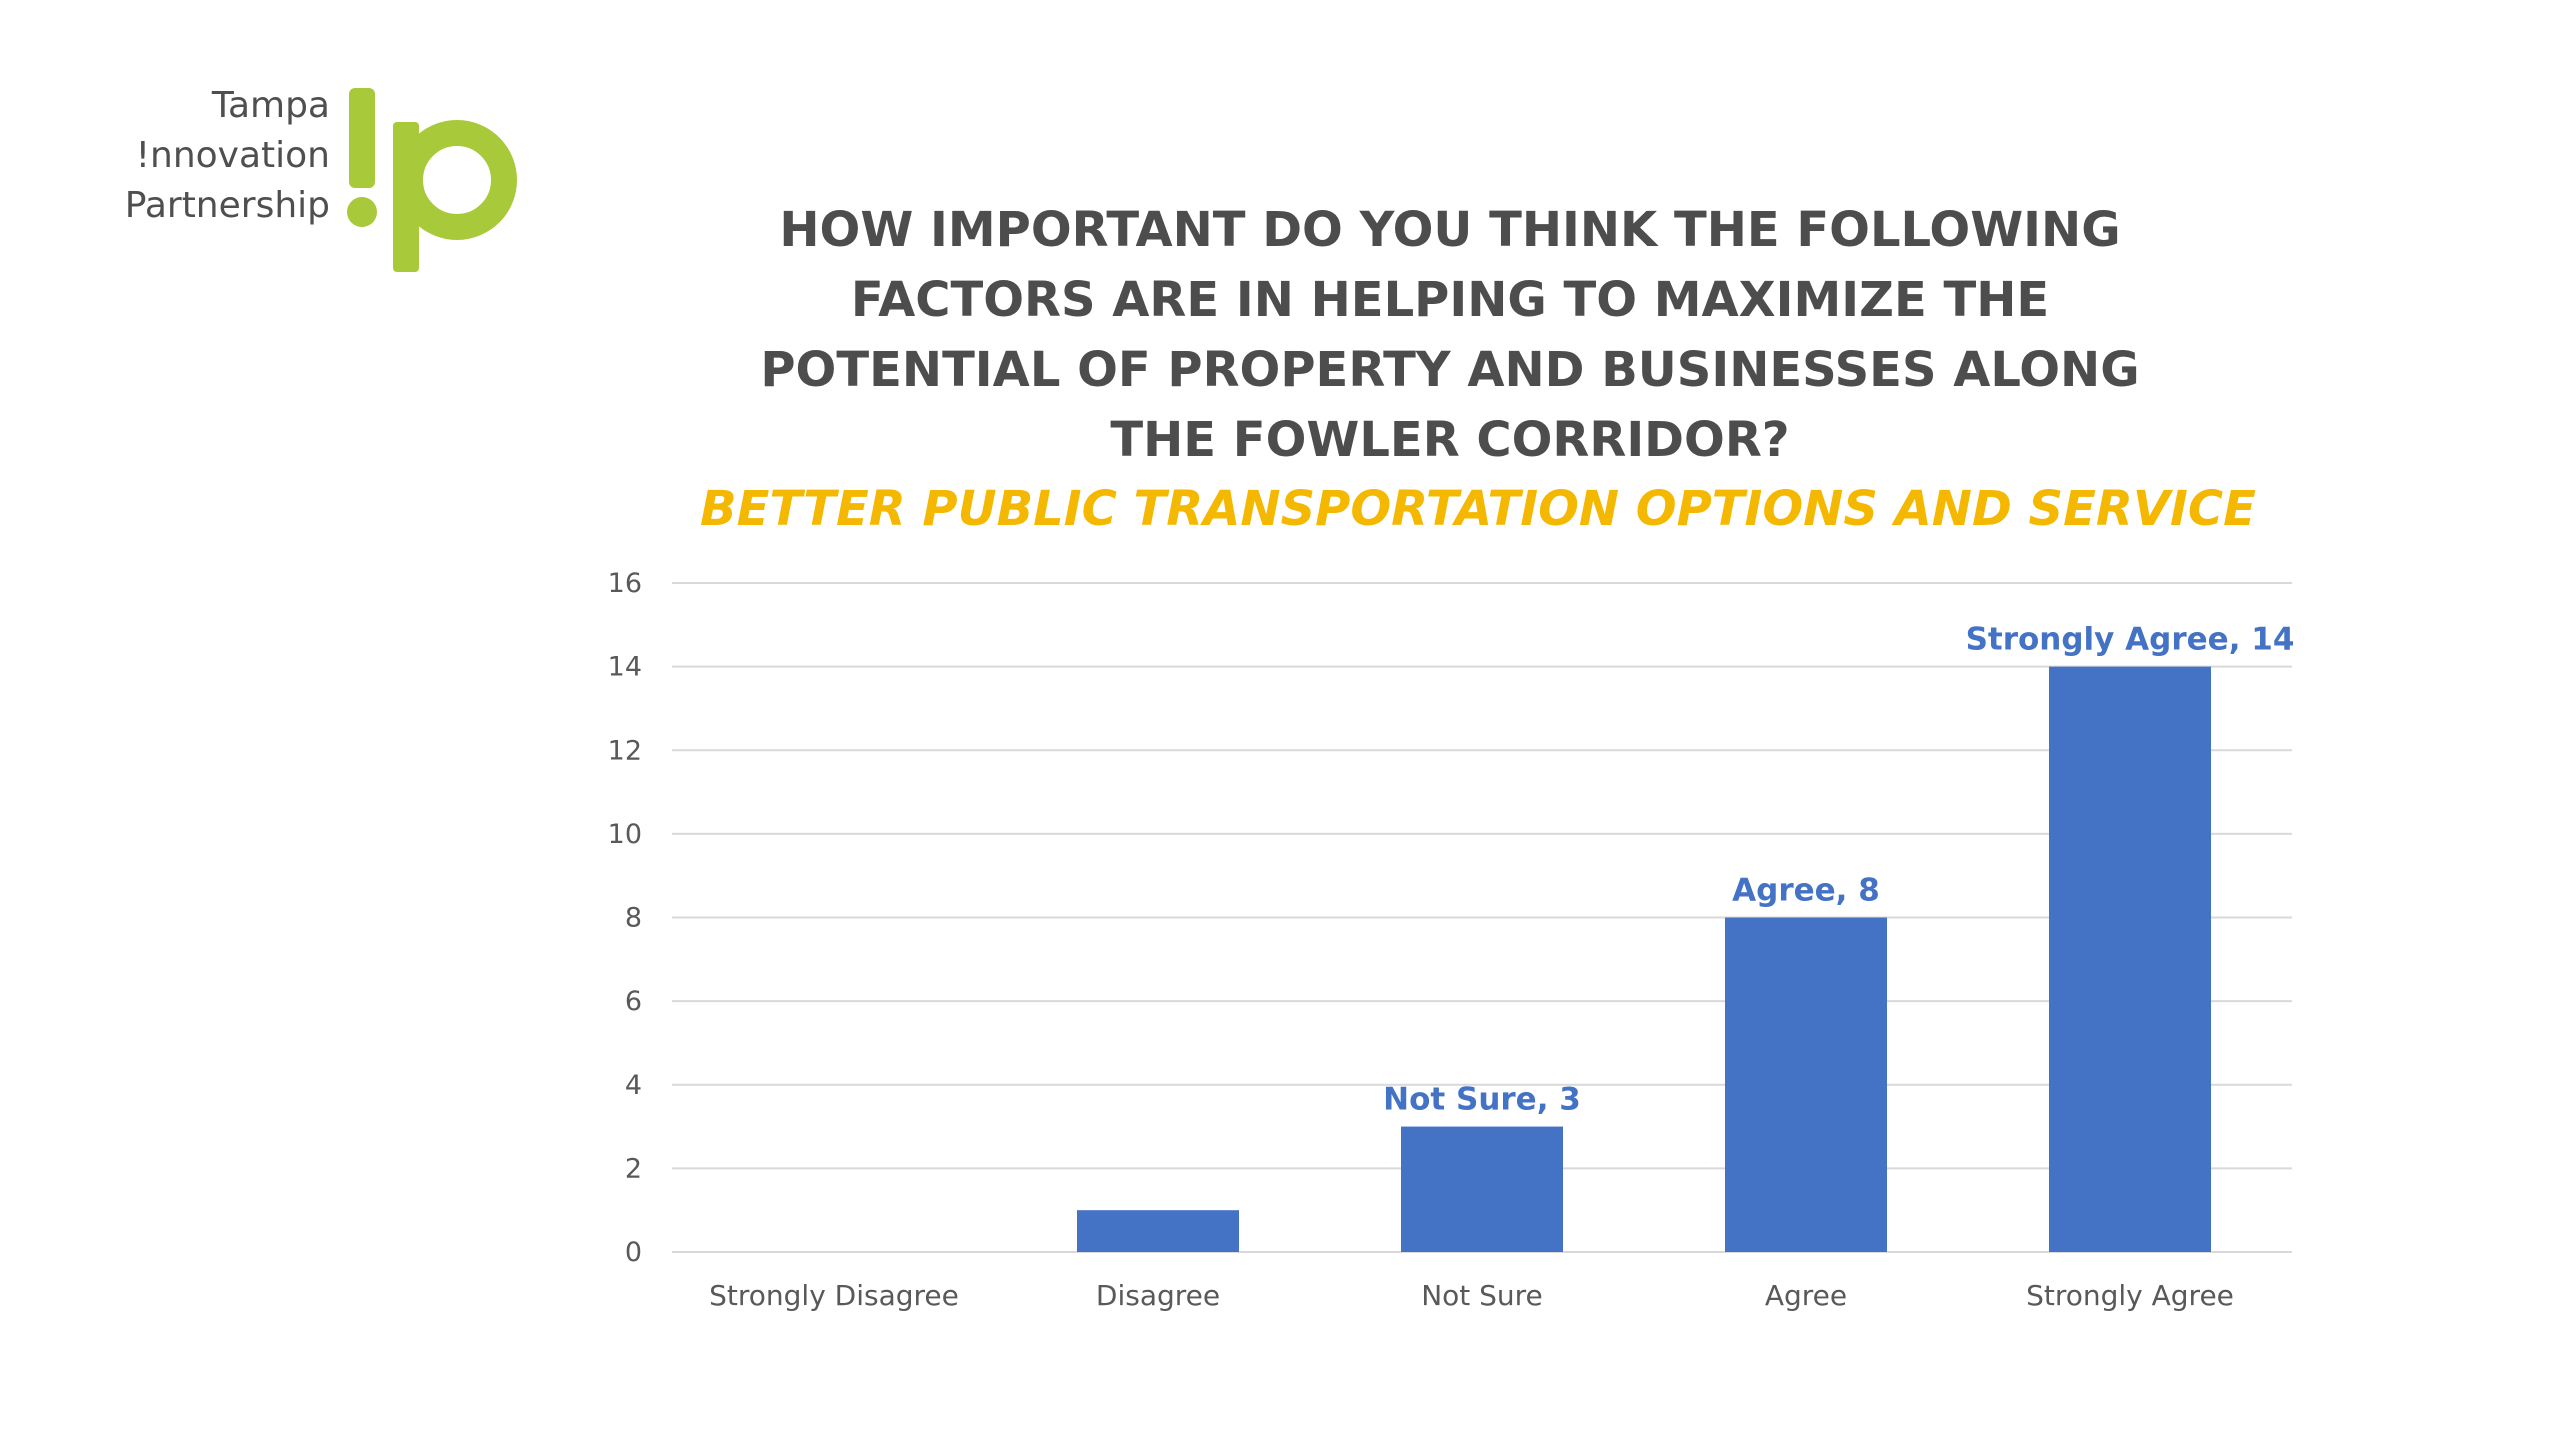 This screenshot has width=2560, height=1440. I want to click on y-tick-label: 2, so click(633, 1168).